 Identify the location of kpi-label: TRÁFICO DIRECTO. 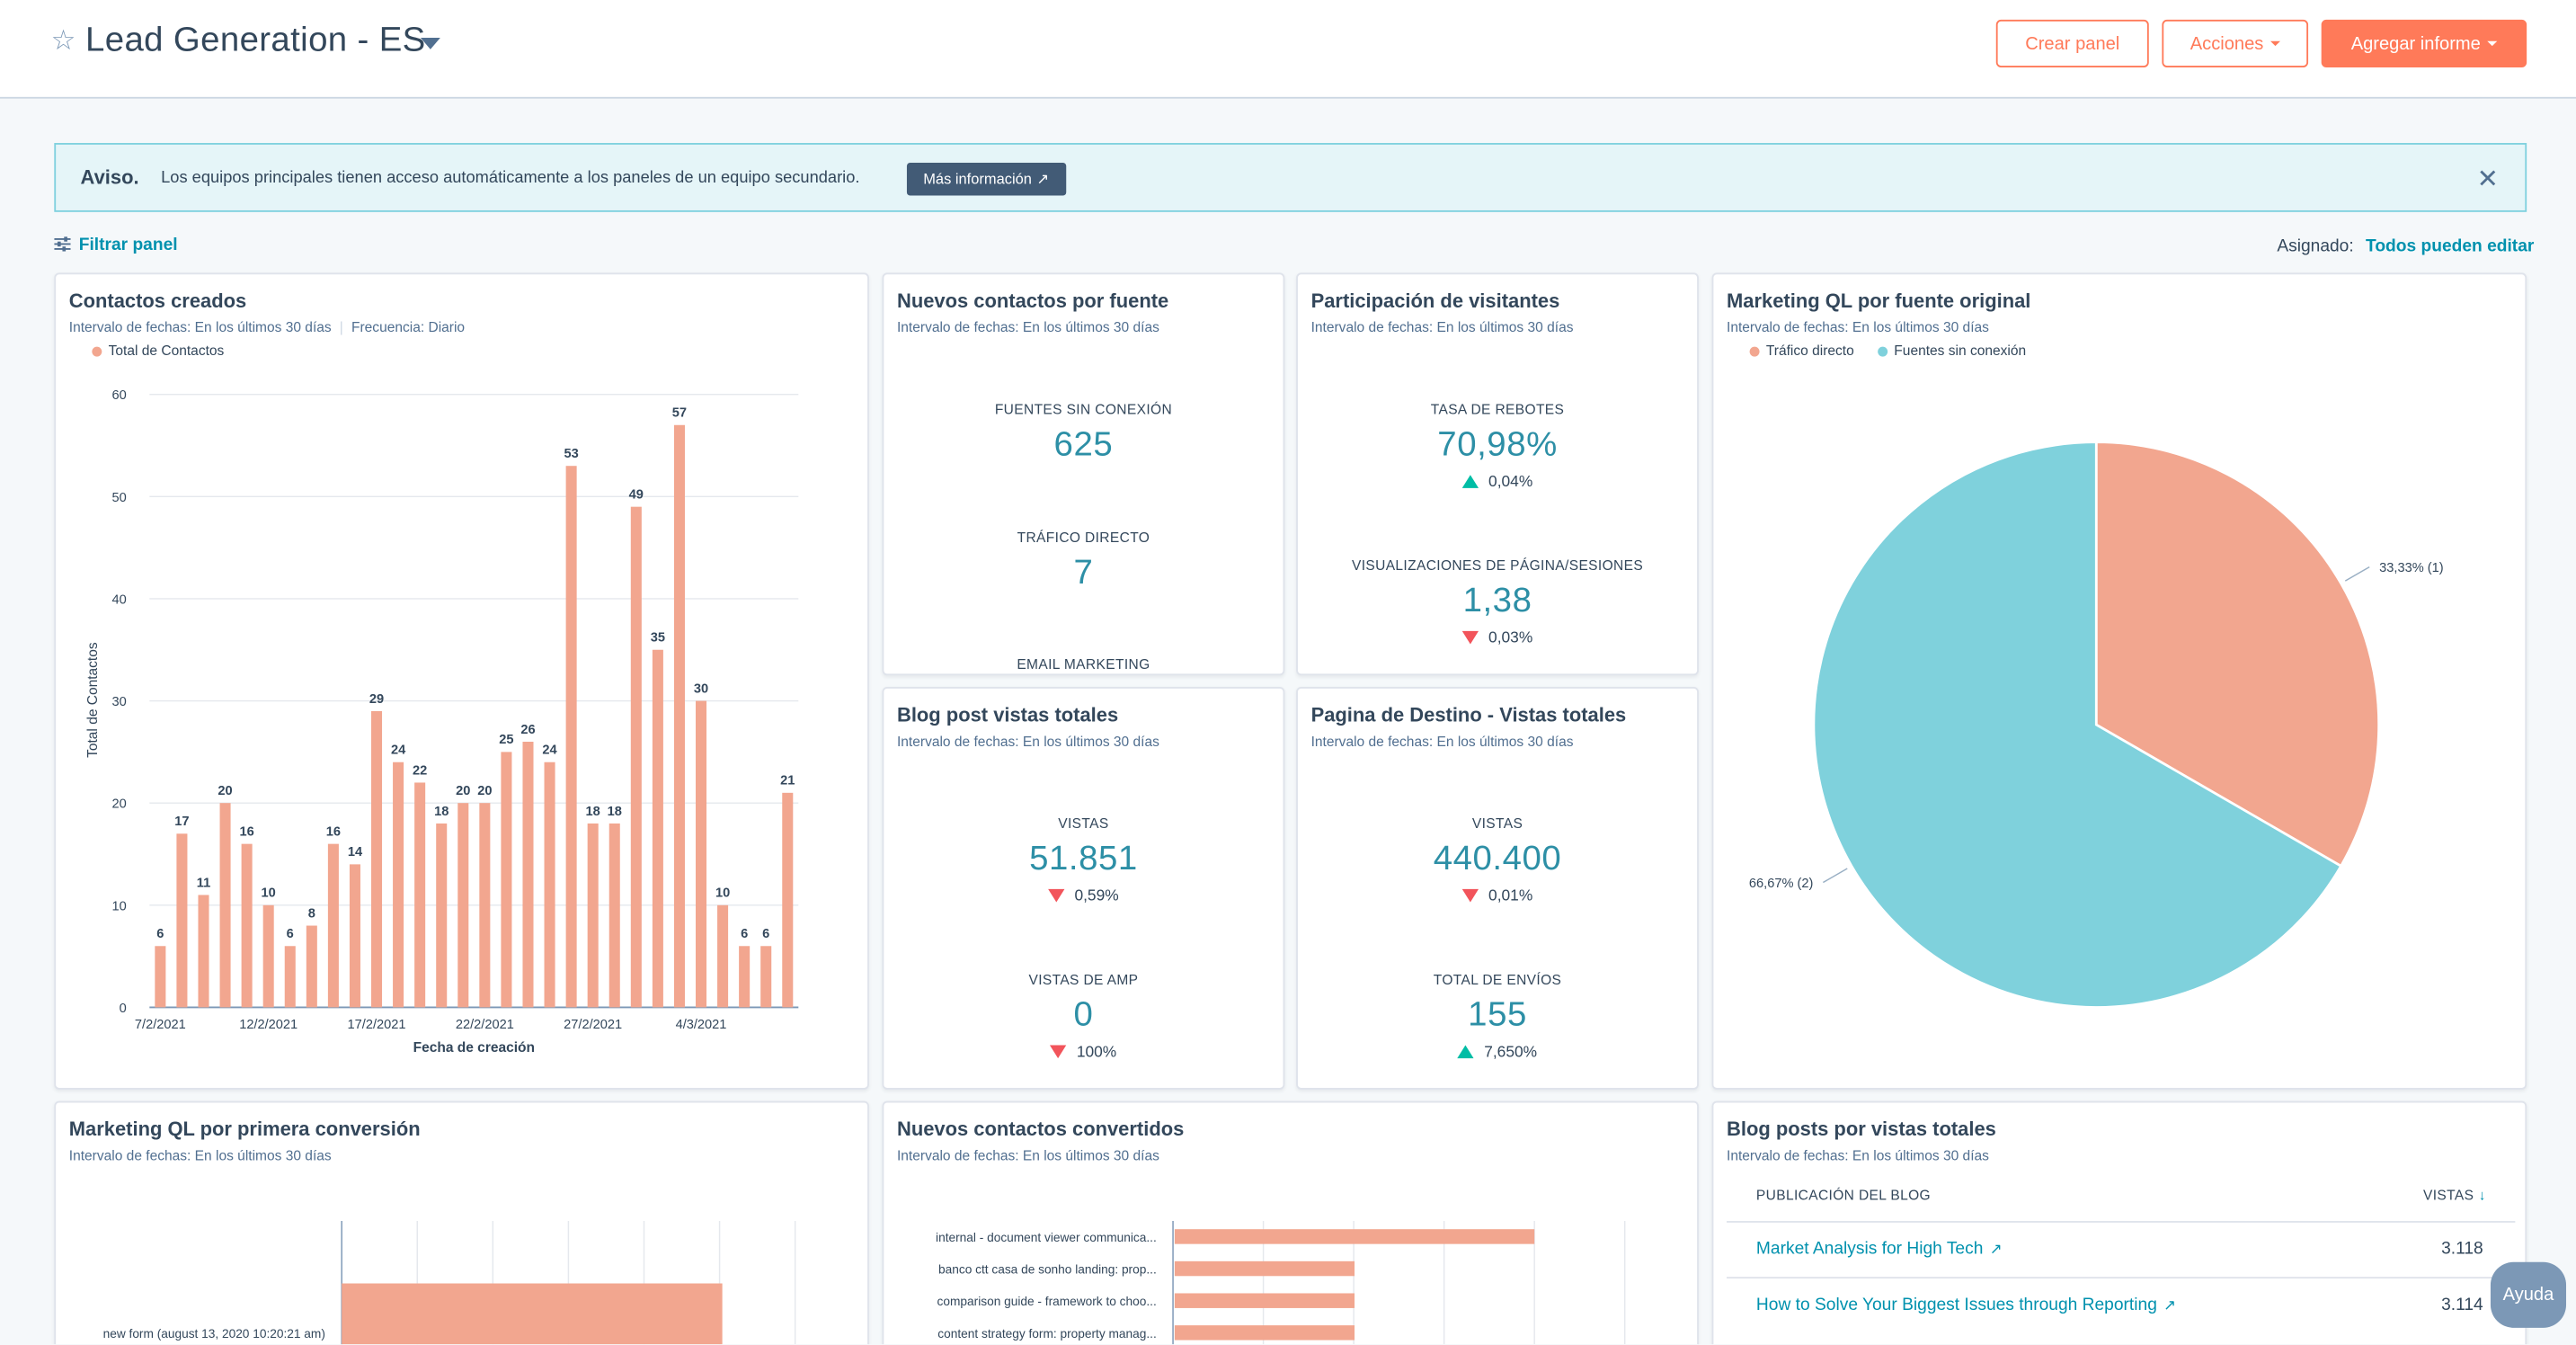
(1083, 537).